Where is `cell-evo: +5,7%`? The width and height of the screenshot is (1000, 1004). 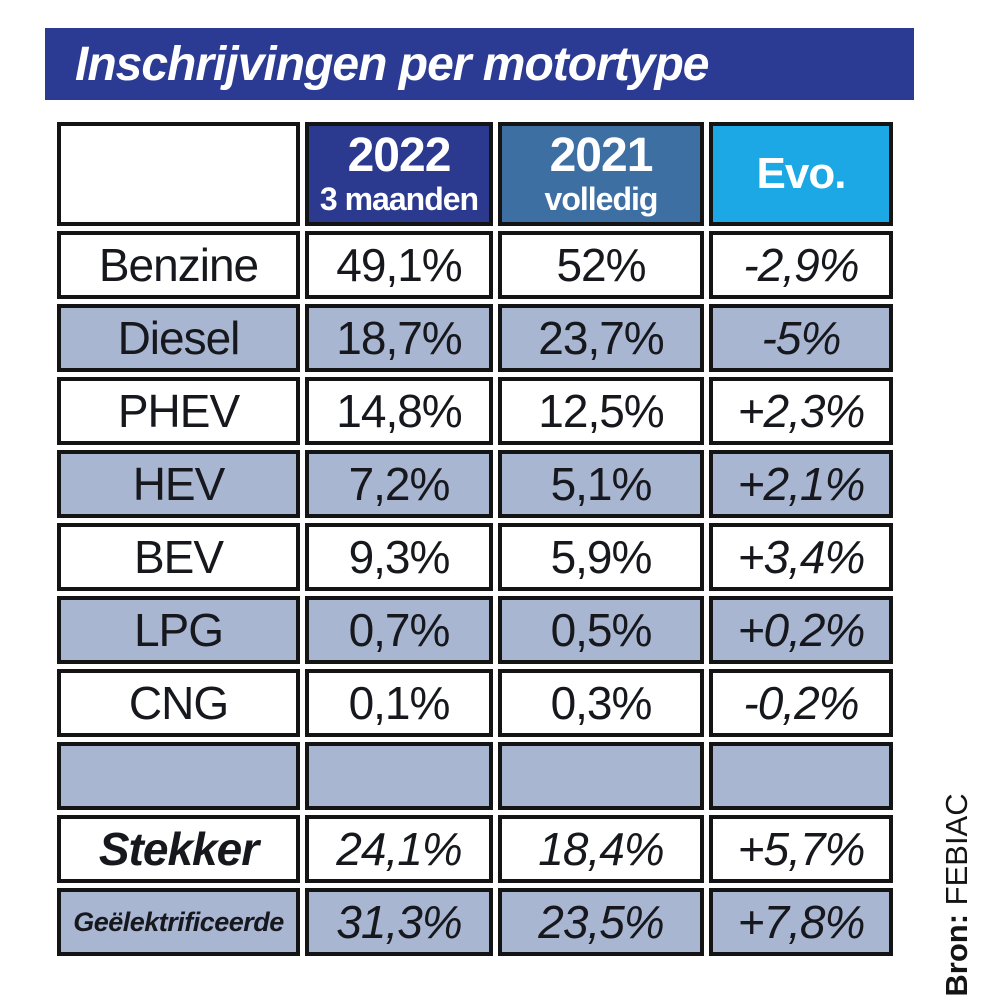
cell-evo: +5,7% is located at coordinates (801, 849).